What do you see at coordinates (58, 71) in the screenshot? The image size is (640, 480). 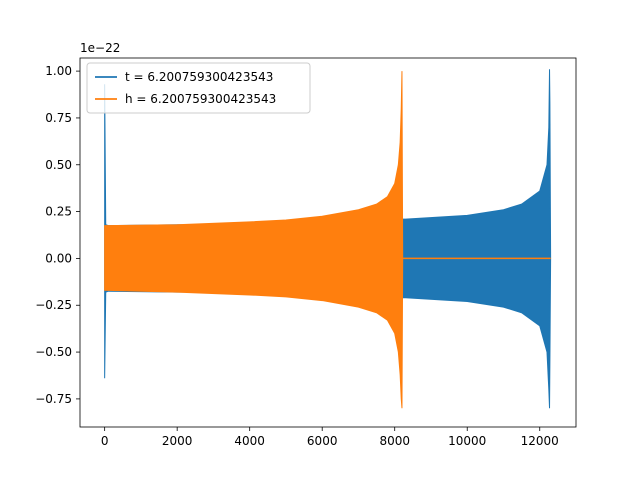 I see `y-tick-label: 1.00` at bounding box center [58, 71].